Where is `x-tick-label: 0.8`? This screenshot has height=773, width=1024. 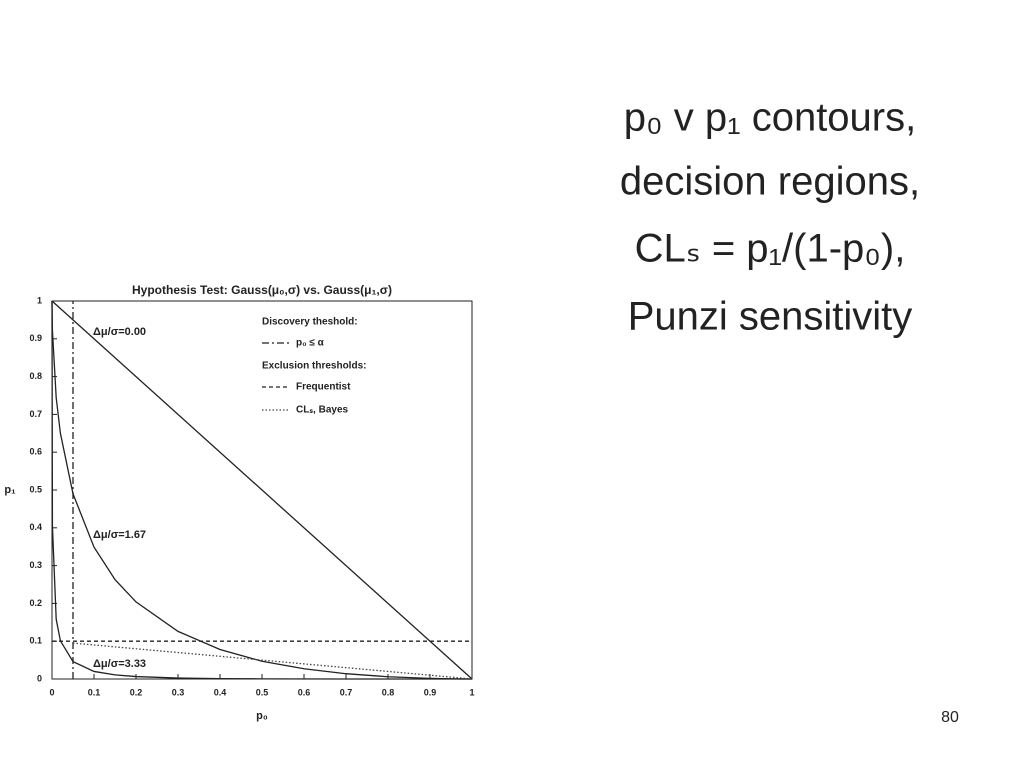
x-tick-label: 0.8 is located at coordinates (388, 692).